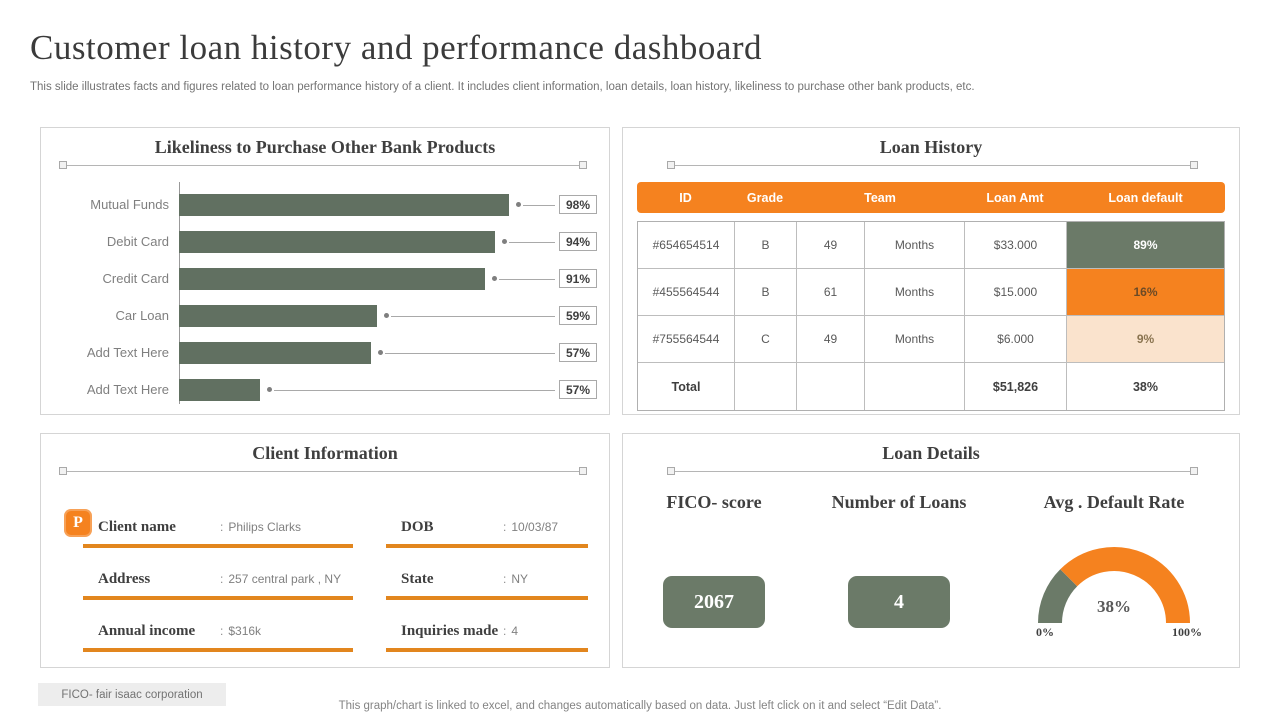  What do you see at coordinates (831, 292) in the screenshot?
I see `cell-term: 61` at bounding box center [831, 292].